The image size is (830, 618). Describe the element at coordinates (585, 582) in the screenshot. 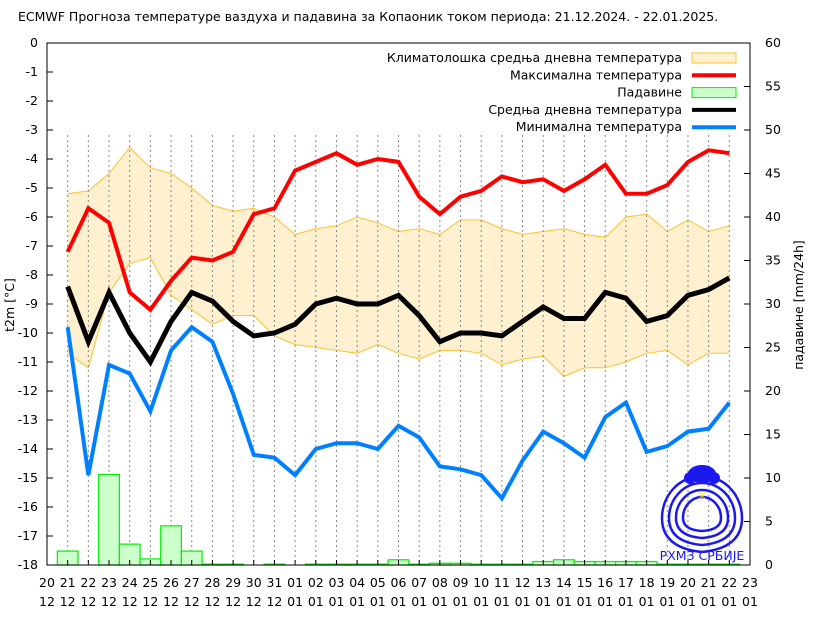

I see `x-tick-day: 15` at that location.